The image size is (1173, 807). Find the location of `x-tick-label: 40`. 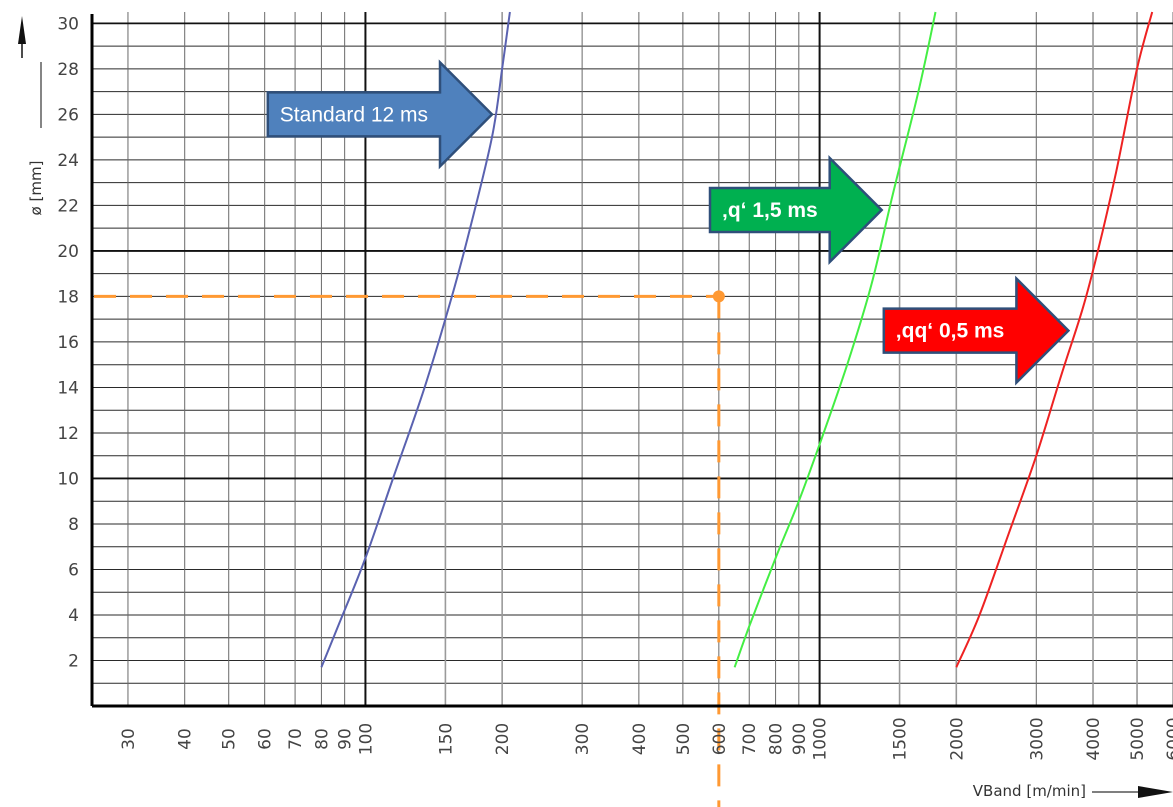

x-tick-label: 40 is located at coordinates (186, 739).